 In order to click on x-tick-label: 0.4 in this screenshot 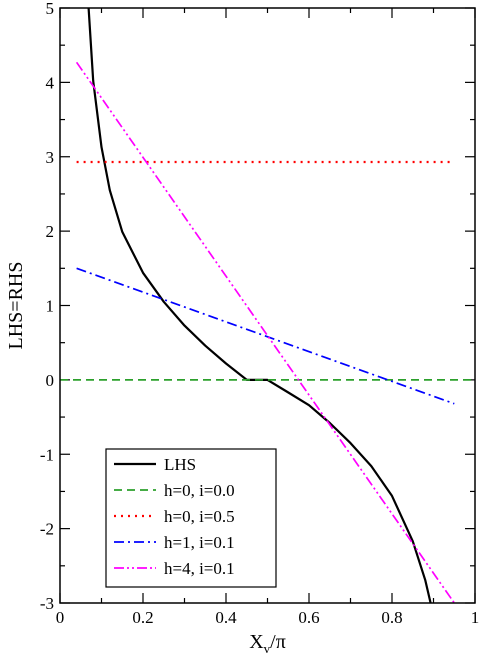, I will do `click(226, 617)`.